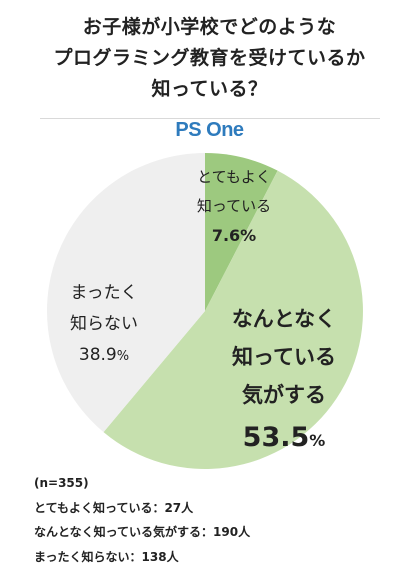  Describe the element at coordinates (142, 532) in the screenshot. I see `count-note: なんとなく知っている気がする：190人` at that location.